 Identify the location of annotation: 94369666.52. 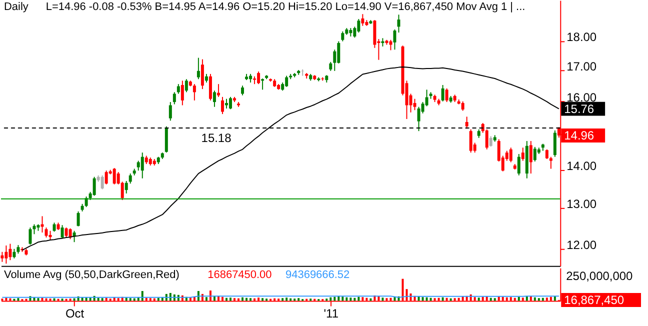
(318, 274).